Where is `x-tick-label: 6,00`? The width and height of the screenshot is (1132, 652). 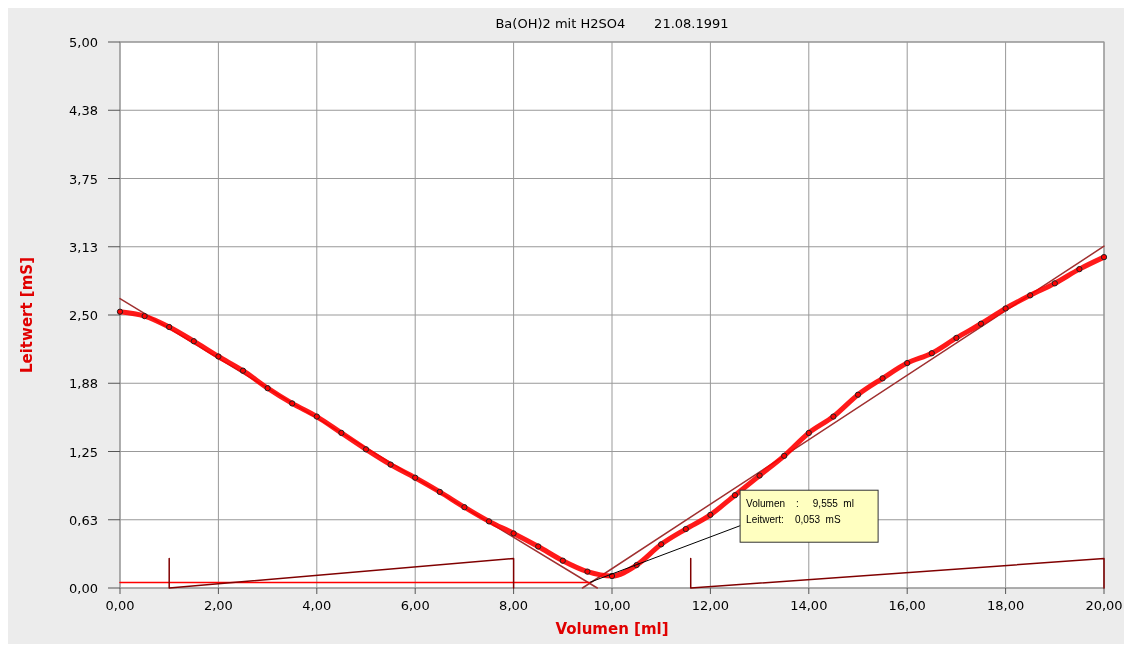 x-tick-label: 6,00 is located at coordinates (415, 605).